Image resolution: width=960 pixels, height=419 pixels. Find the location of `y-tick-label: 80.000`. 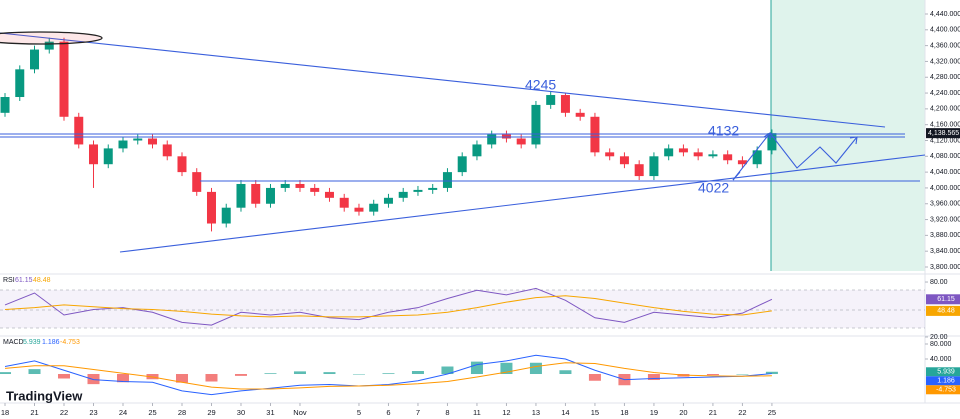

y-tick-label: 80.000 is located at coordinates (941, 344).